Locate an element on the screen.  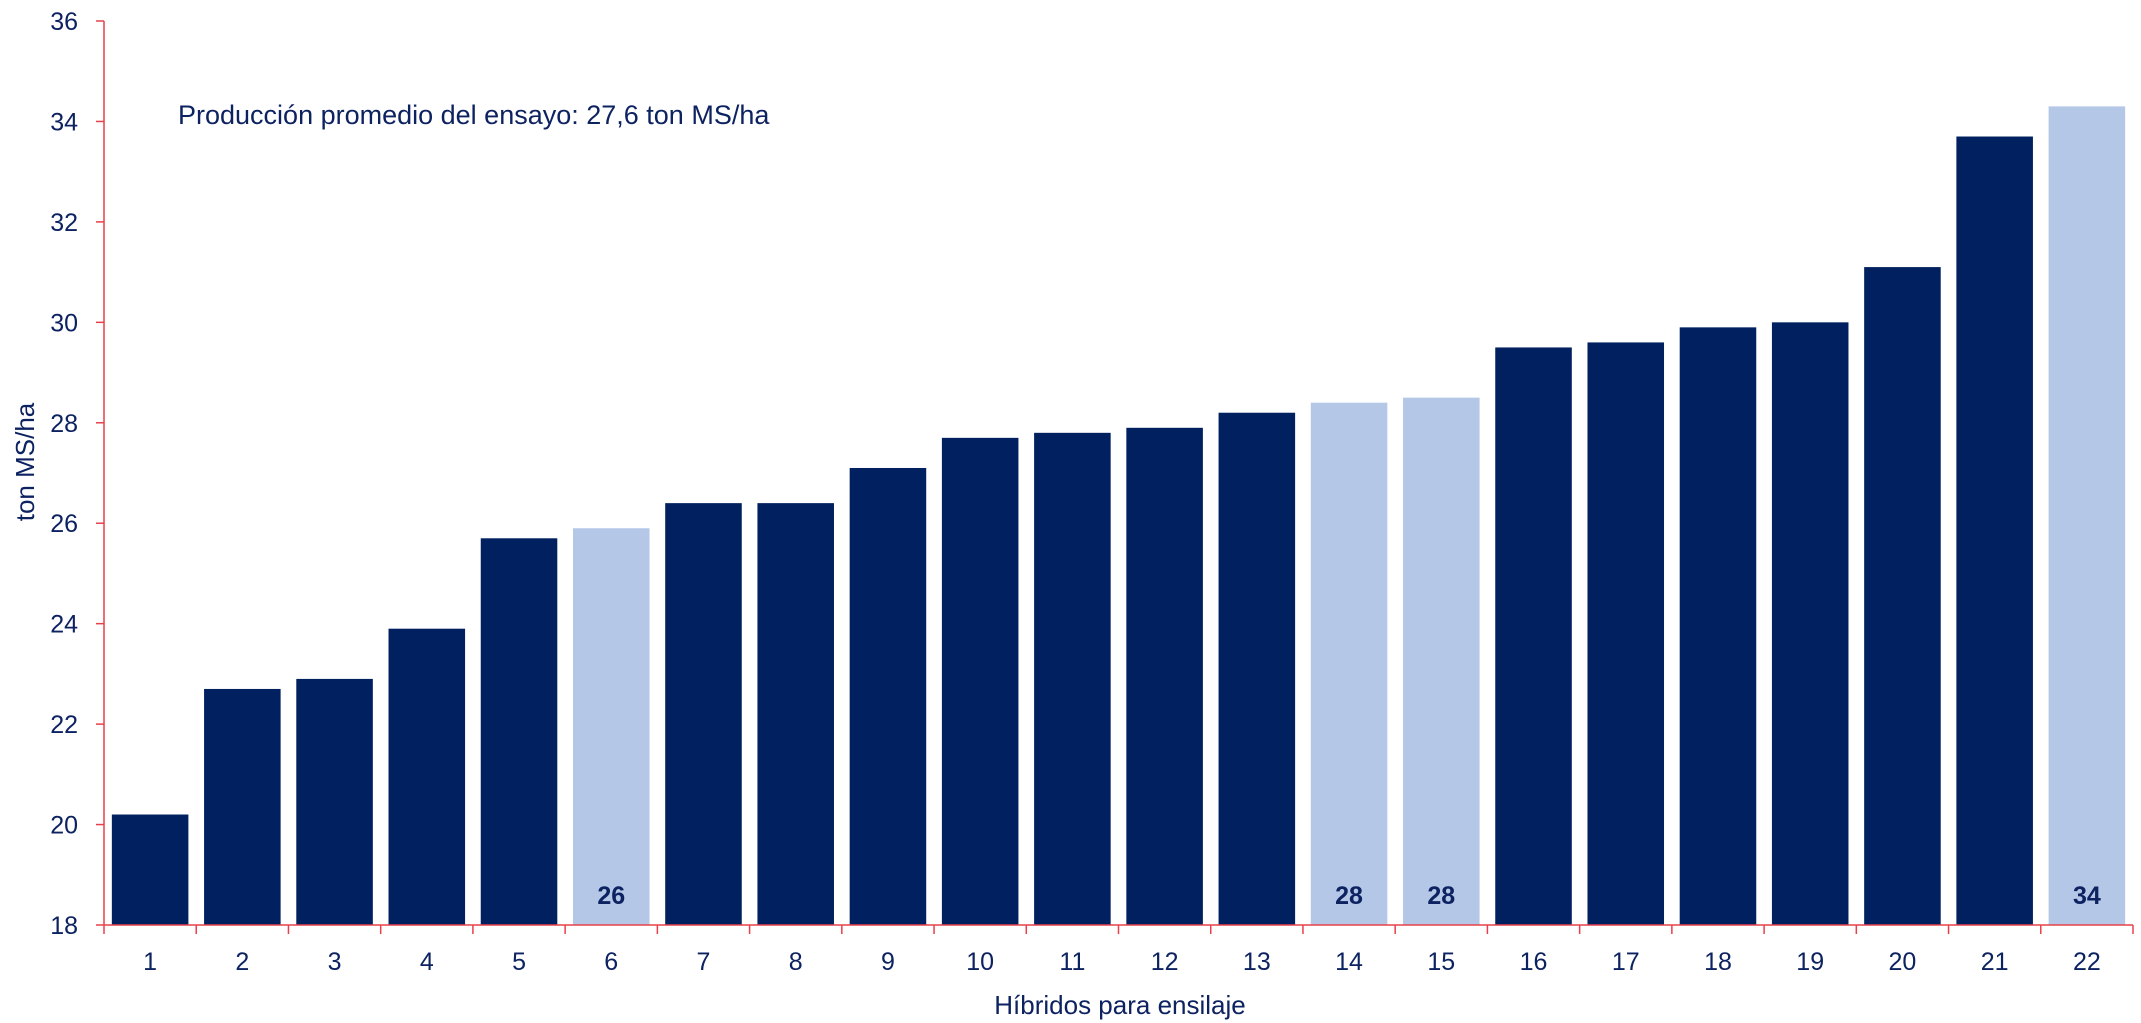
x-tick-label-9: 9 is located at coordinates (888, 962).